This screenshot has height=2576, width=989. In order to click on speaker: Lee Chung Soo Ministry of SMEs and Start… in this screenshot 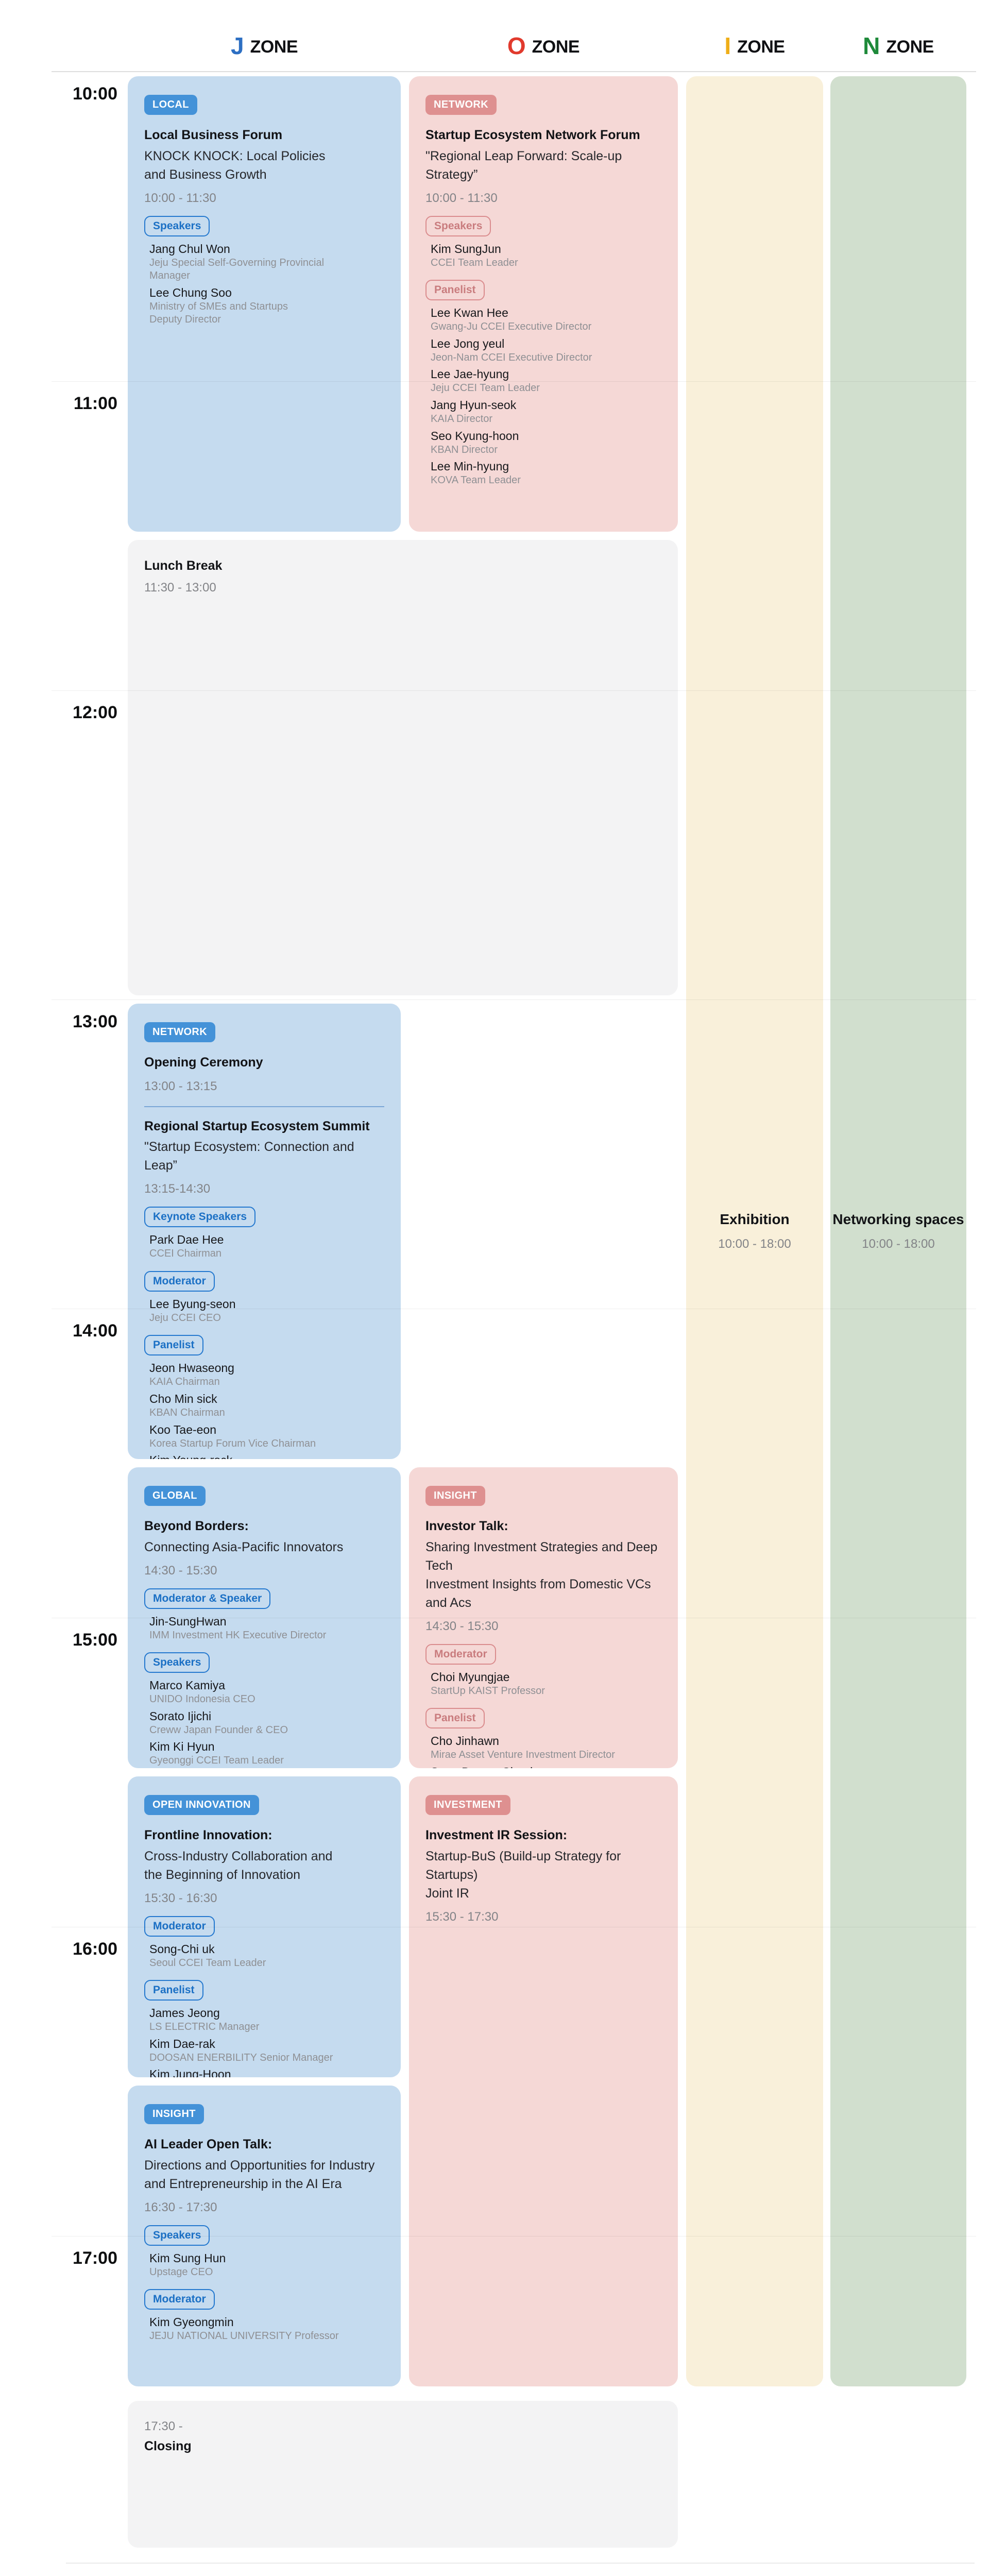, I will do `click(266, 306)`.